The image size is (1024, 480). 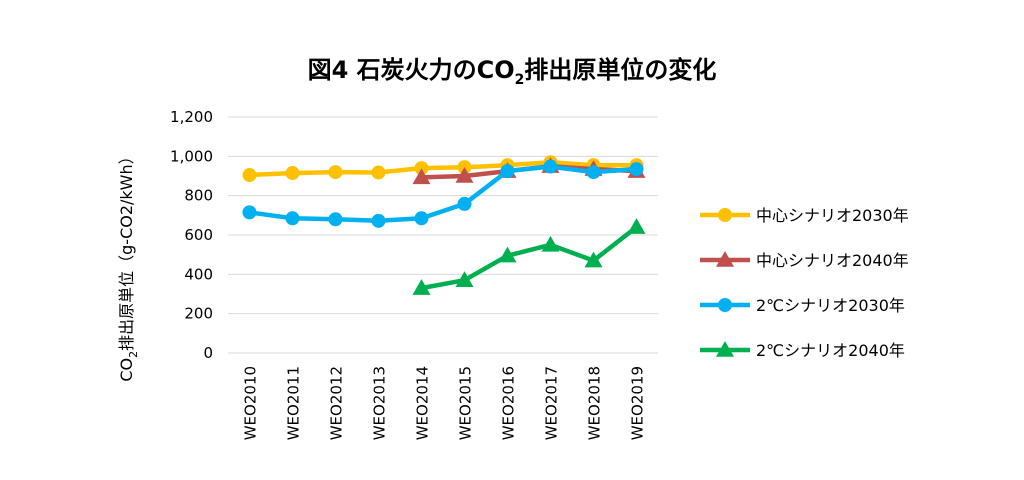 I want to click on series-3-point-weo2013, so click(x=378, y=220).